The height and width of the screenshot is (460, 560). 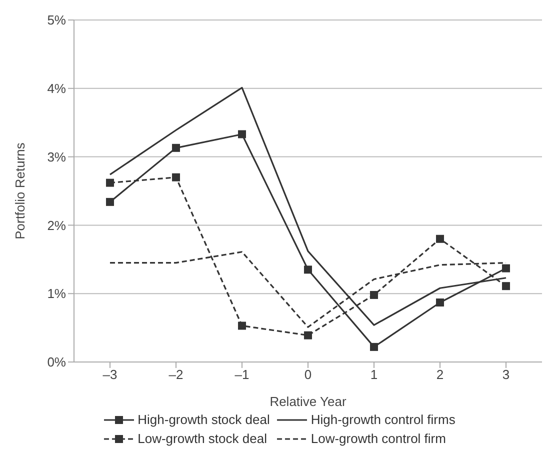 I want to click on x-tick-label: –3, so click(x=110, y=374).